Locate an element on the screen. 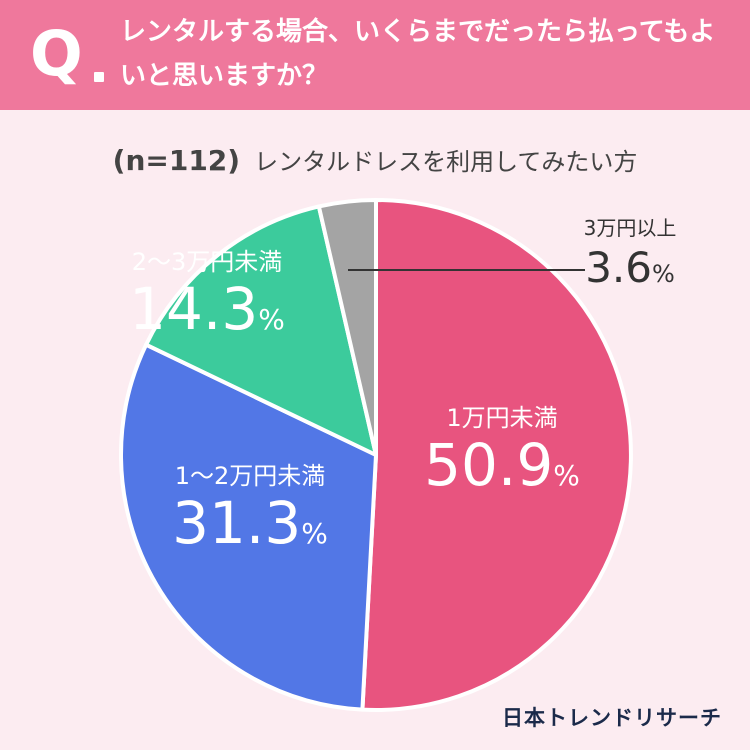  slice-2-unit: % is located at coordinates (314, 533).